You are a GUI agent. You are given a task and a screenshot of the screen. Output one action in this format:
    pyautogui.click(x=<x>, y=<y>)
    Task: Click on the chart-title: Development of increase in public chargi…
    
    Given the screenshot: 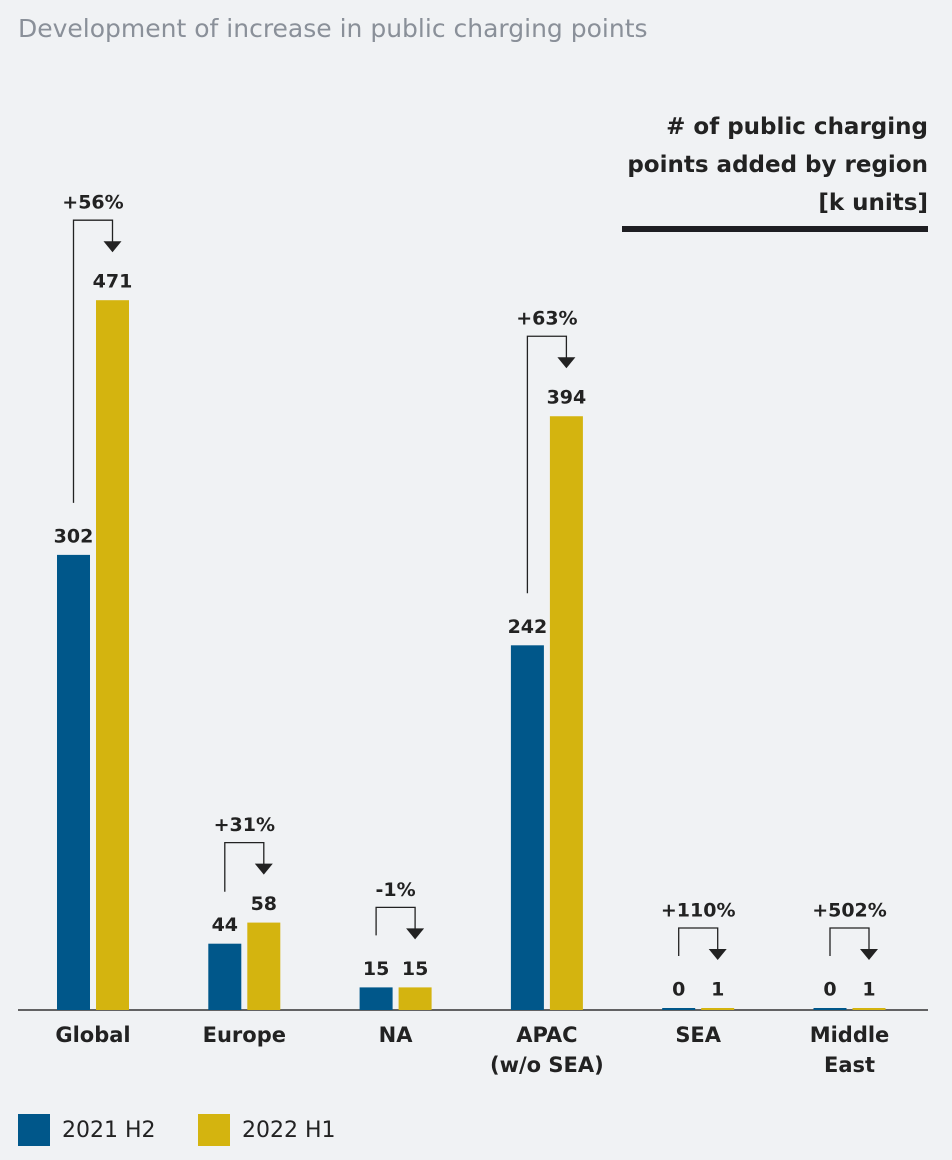 What is the action you would take?
    pyautogui.click(x=333, y=28)
    